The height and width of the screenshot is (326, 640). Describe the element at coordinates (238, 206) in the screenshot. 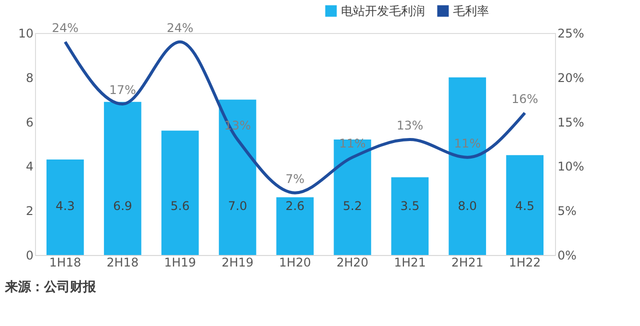

I see `data-label: 7.0` at that location.